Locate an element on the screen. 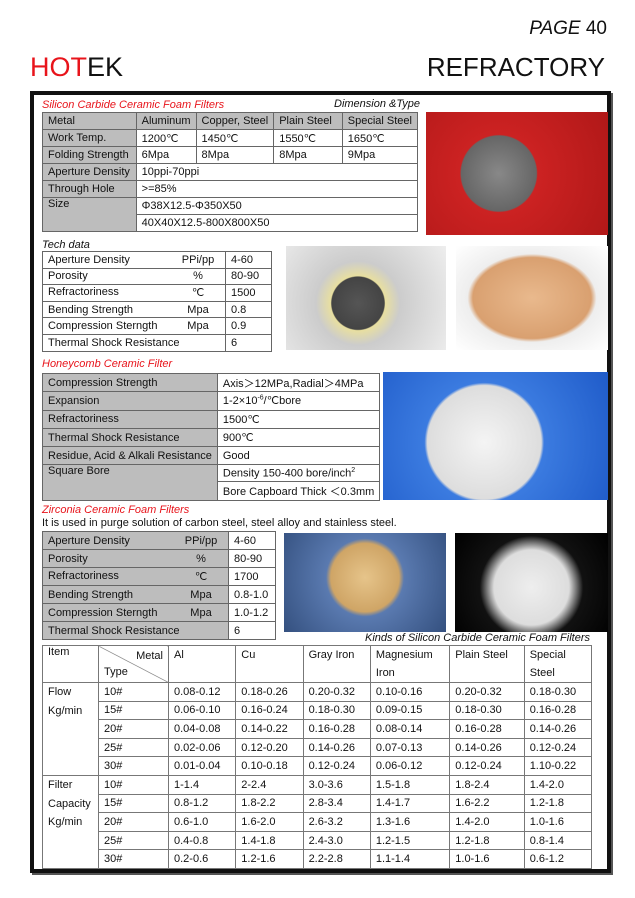  table-cell: 1.2-1.5 is located at coordinates (410, 840).